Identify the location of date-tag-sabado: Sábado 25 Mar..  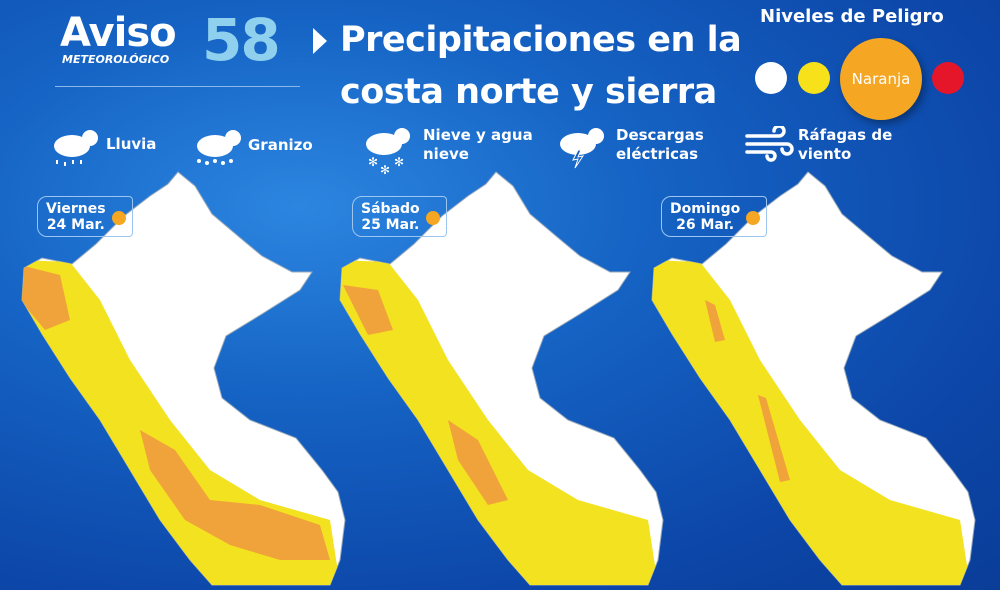
(399, 216).